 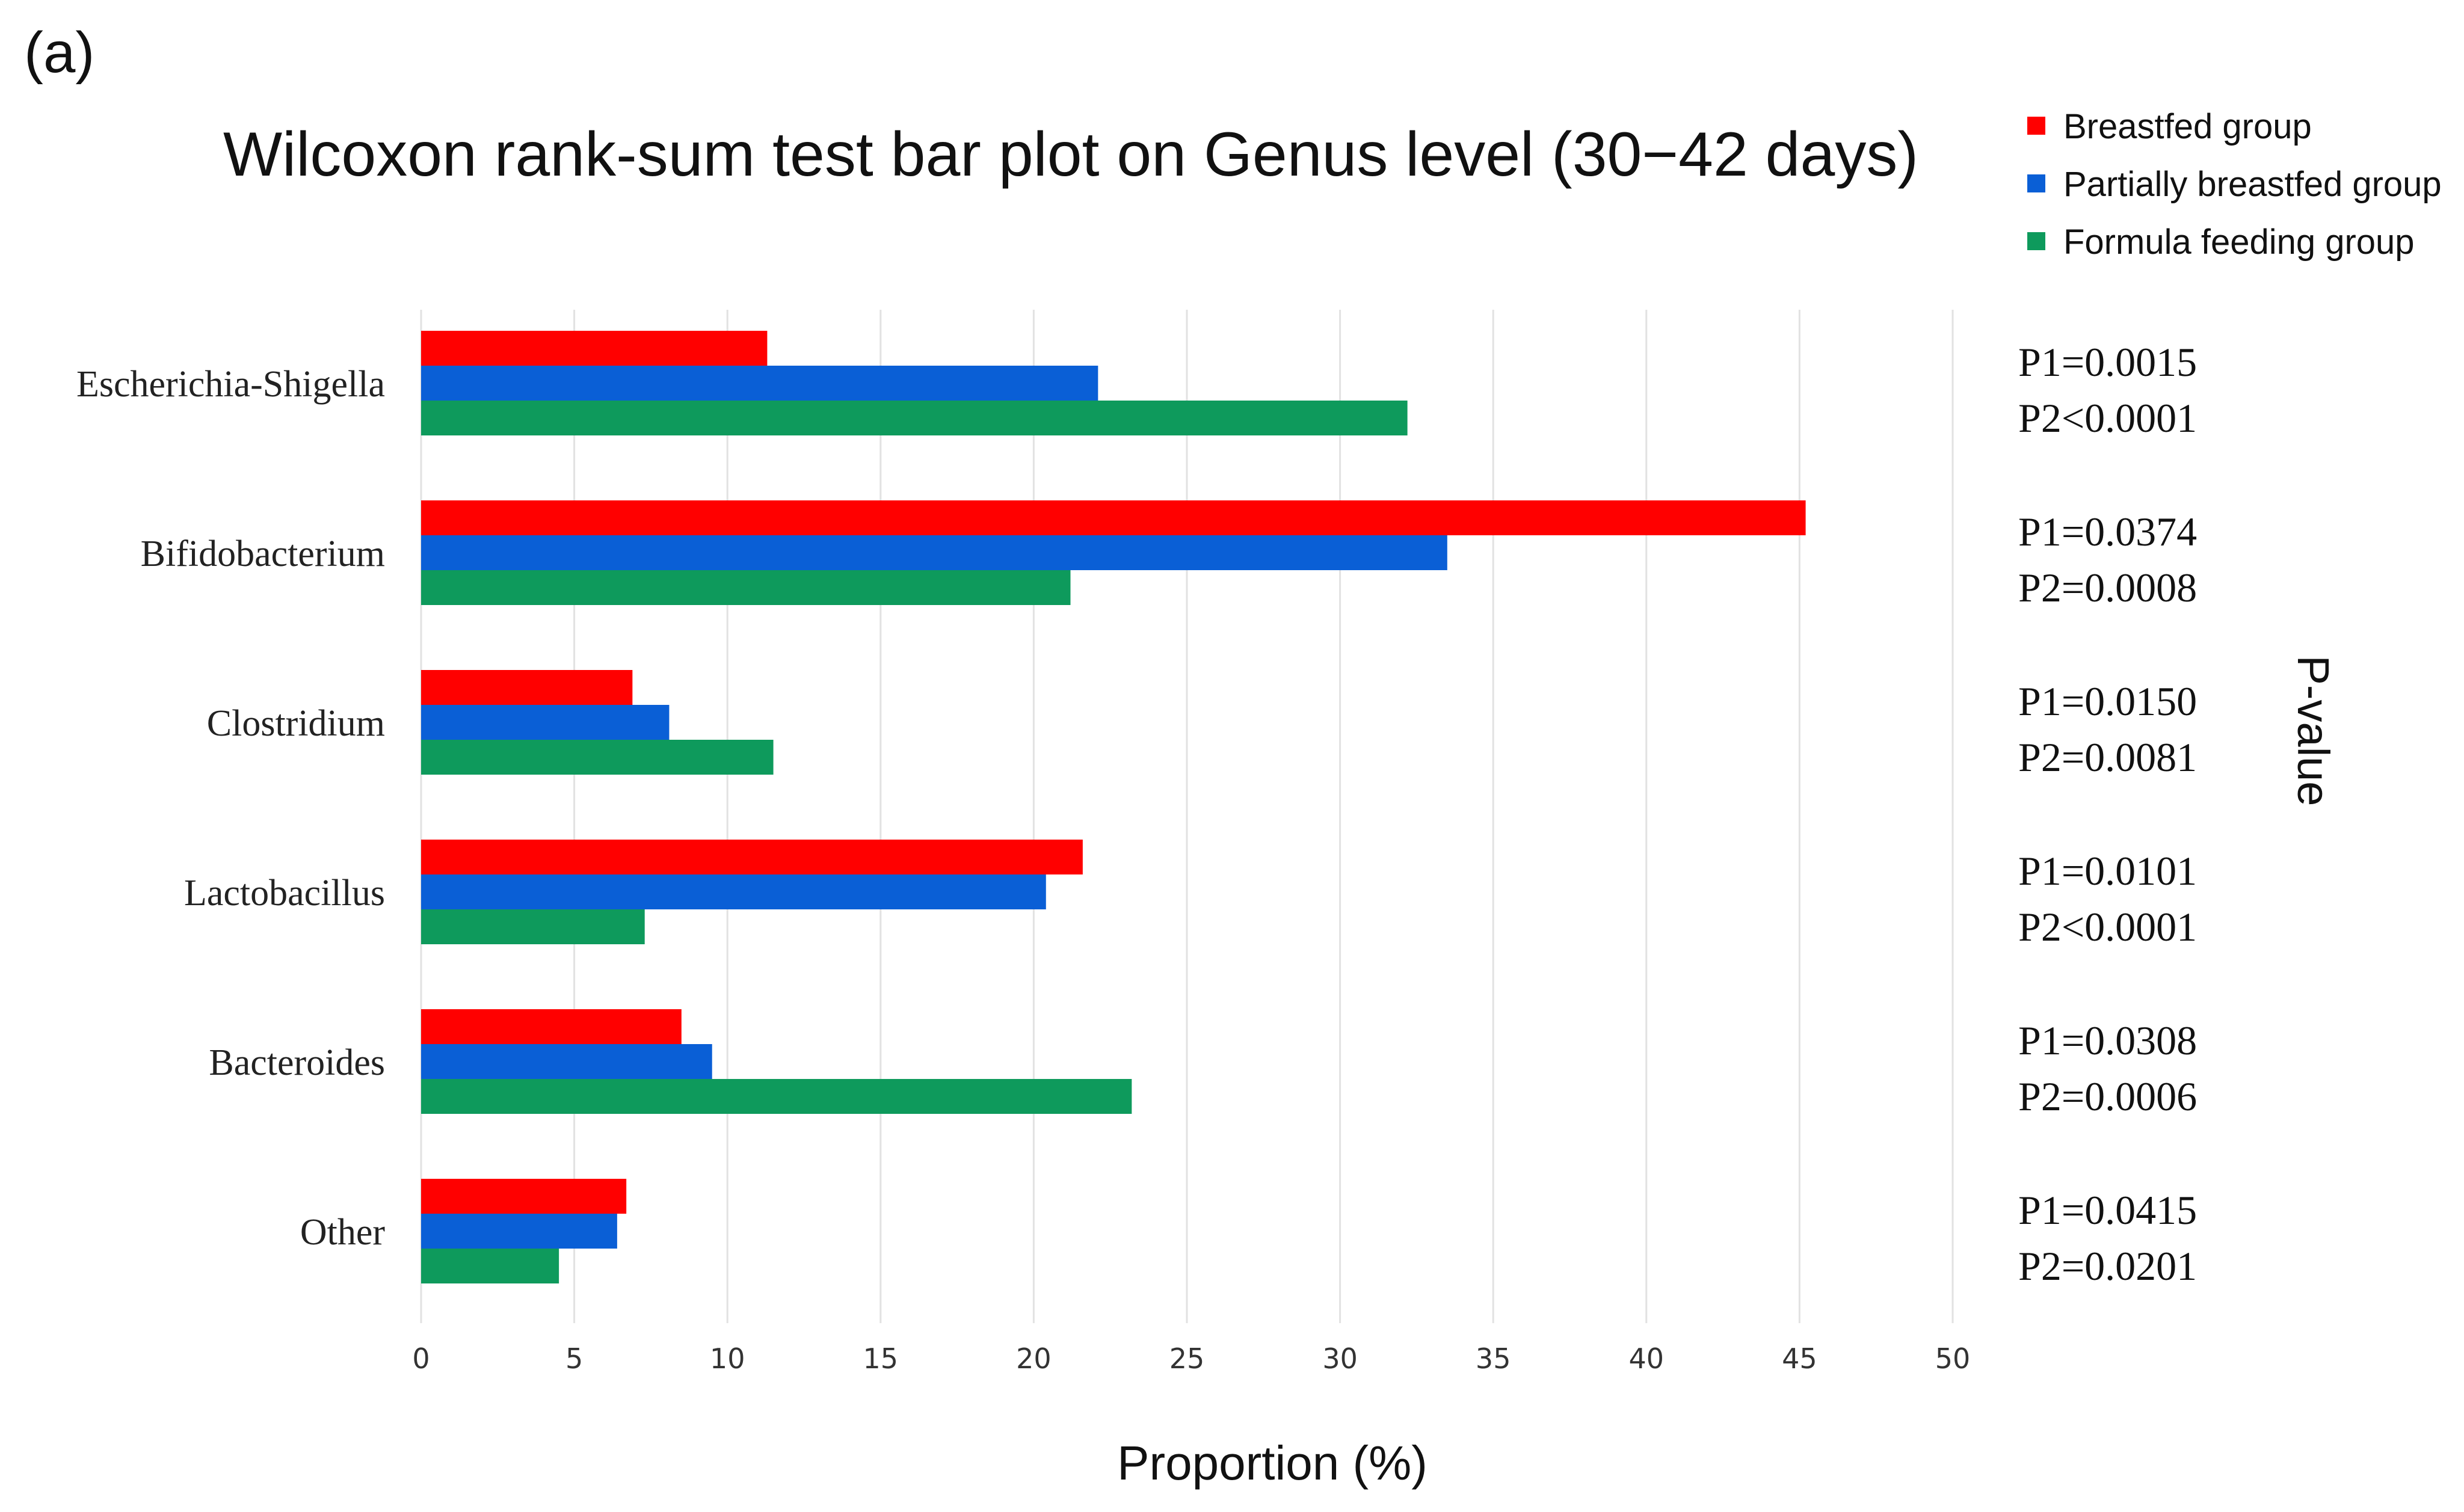 I want to click on p2-value-label: P2=0.0201, so click(x=2107, y=1266).